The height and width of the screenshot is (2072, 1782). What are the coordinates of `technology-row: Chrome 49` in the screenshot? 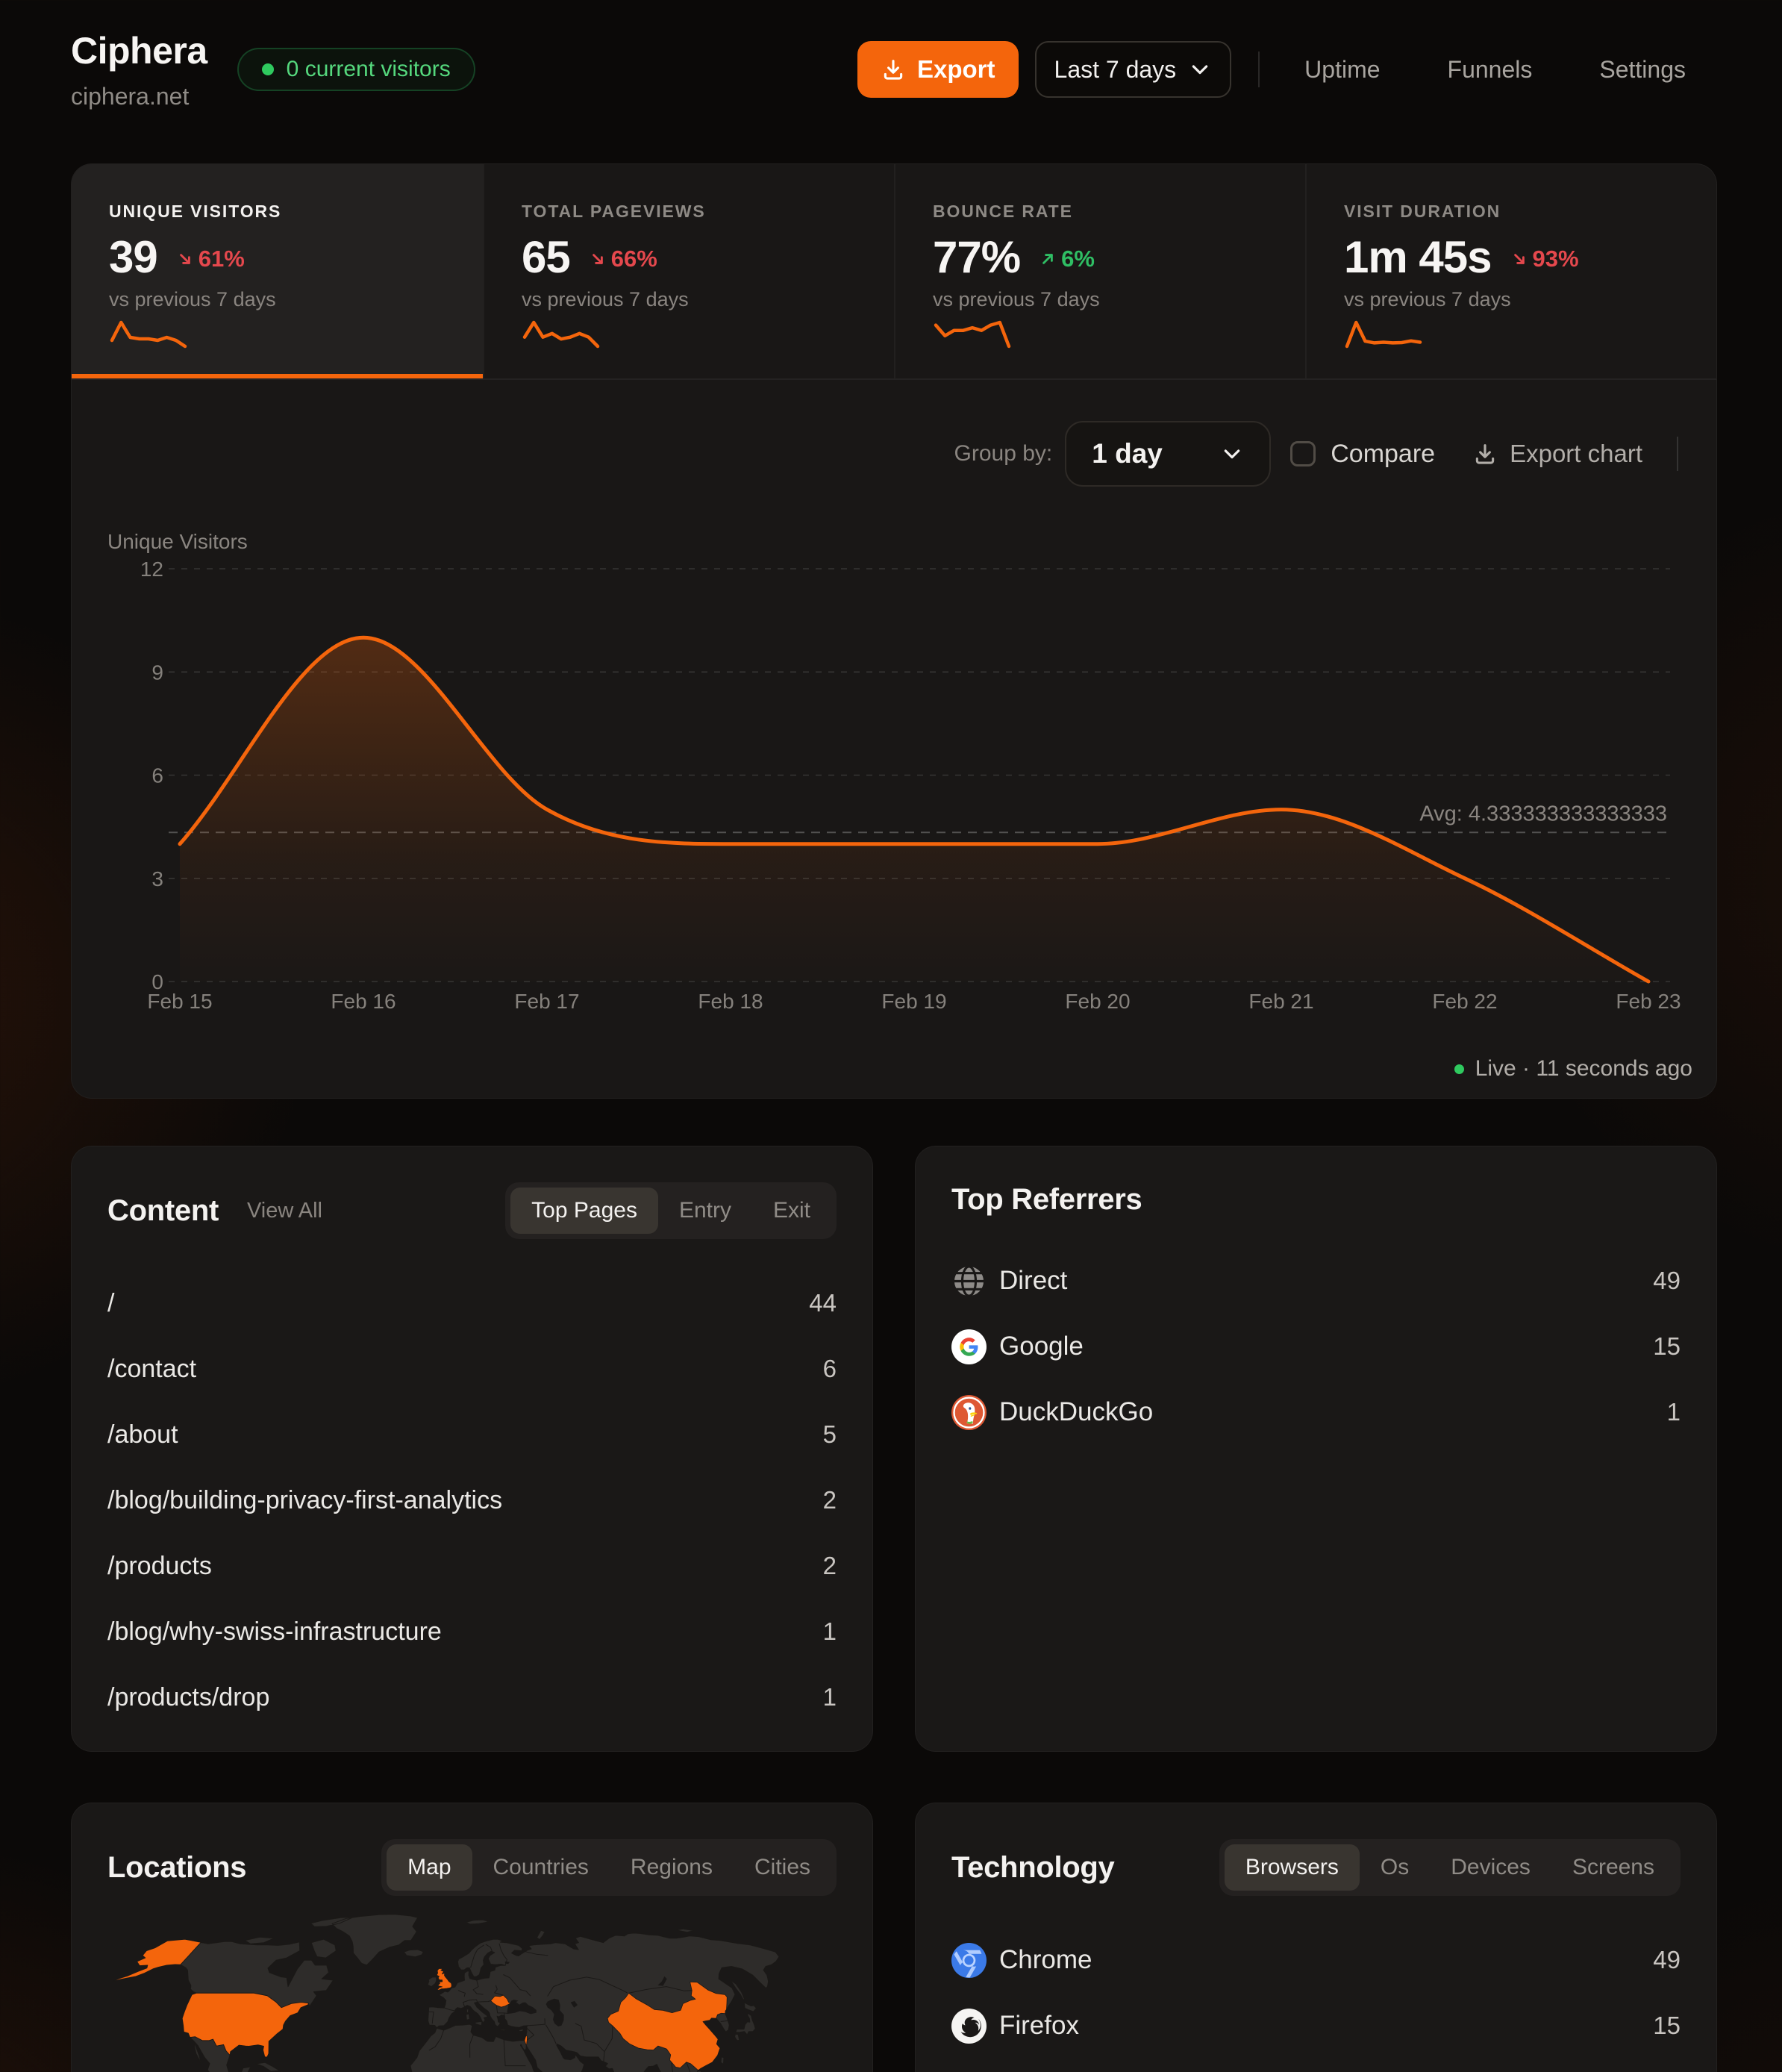 It's located at (1316, 1960).